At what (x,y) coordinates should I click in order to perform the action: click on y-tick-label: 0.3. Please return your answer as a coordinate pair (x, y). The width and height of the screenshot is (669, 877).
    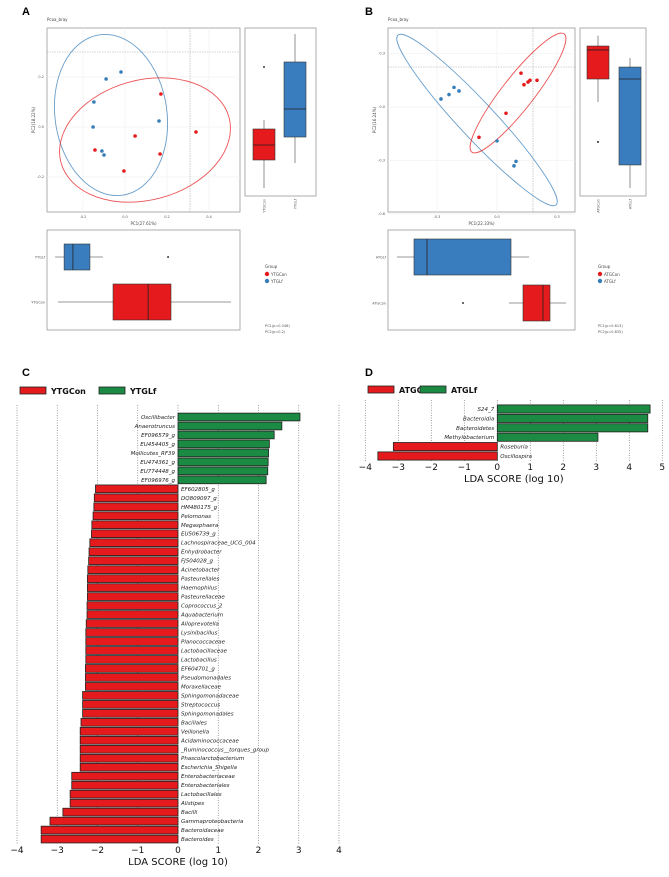
    Looking at the image, I should click on (382, 54).